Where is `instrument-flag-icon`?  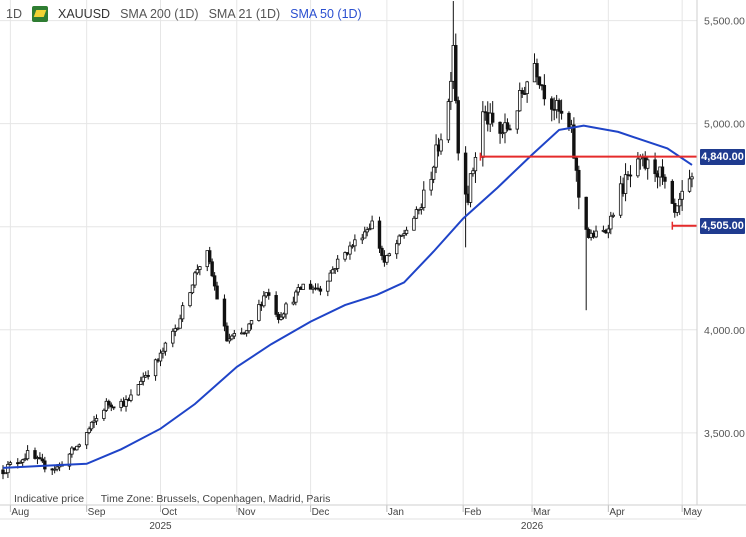
instrument-flag-icon is located at coordinates (39, 14).